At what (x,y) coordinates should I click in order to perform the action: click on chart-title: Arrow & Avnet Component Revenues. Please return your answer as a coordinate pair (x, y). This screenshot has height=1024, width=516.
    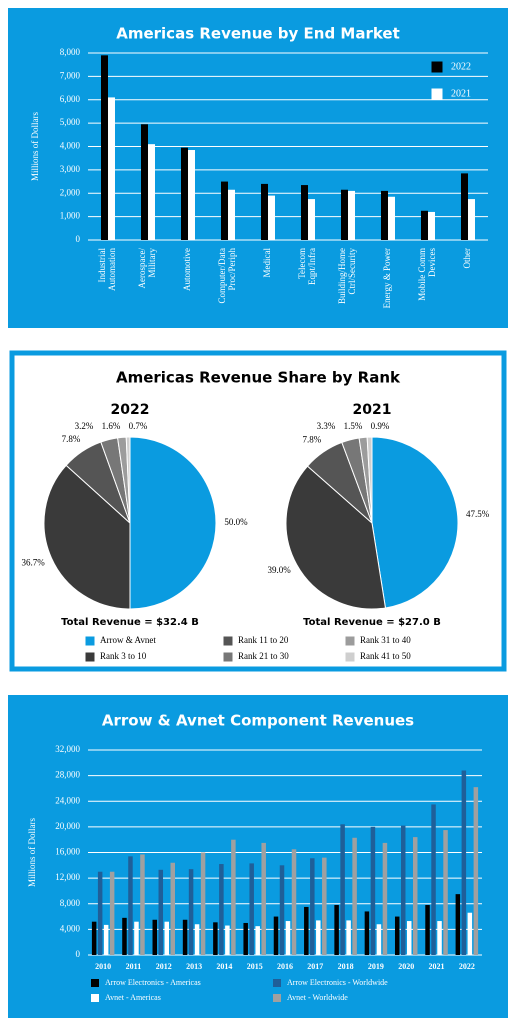
    Looking at the image, I should click on (258, 721).